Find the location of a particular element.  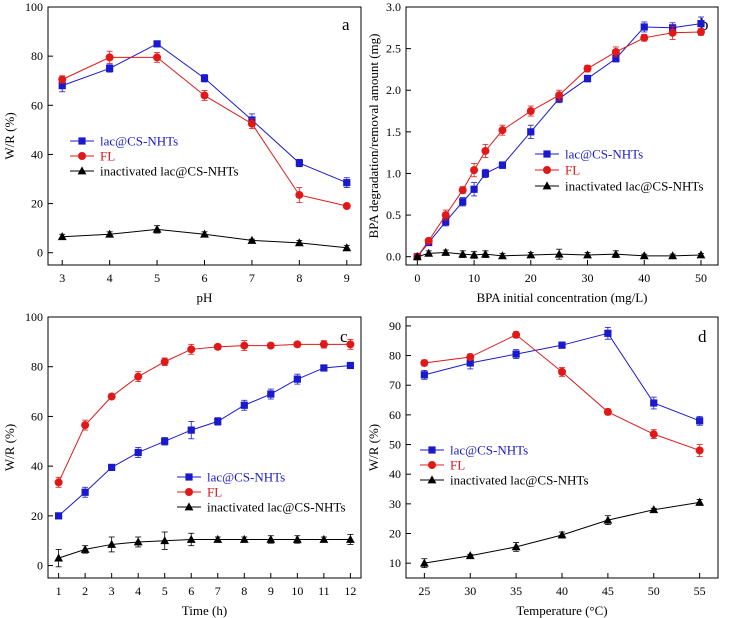

x-tick-label: 40 is located at coordinates (562, 591).